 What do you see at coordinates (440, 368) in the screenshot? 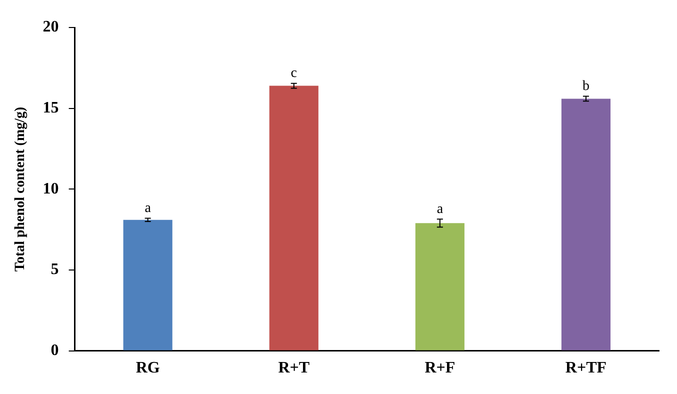
I see `x-tick-label: R+F` at bounding box center [440, 368].